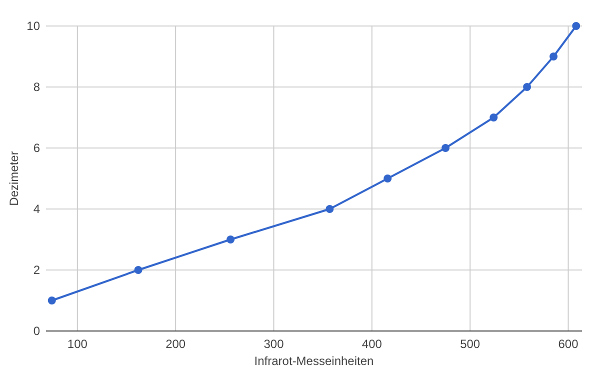 The image size is (600, 371). Describe the element at coordinates (36, 148) in the screenshot. I see `y-tick-label: 6` at that location.